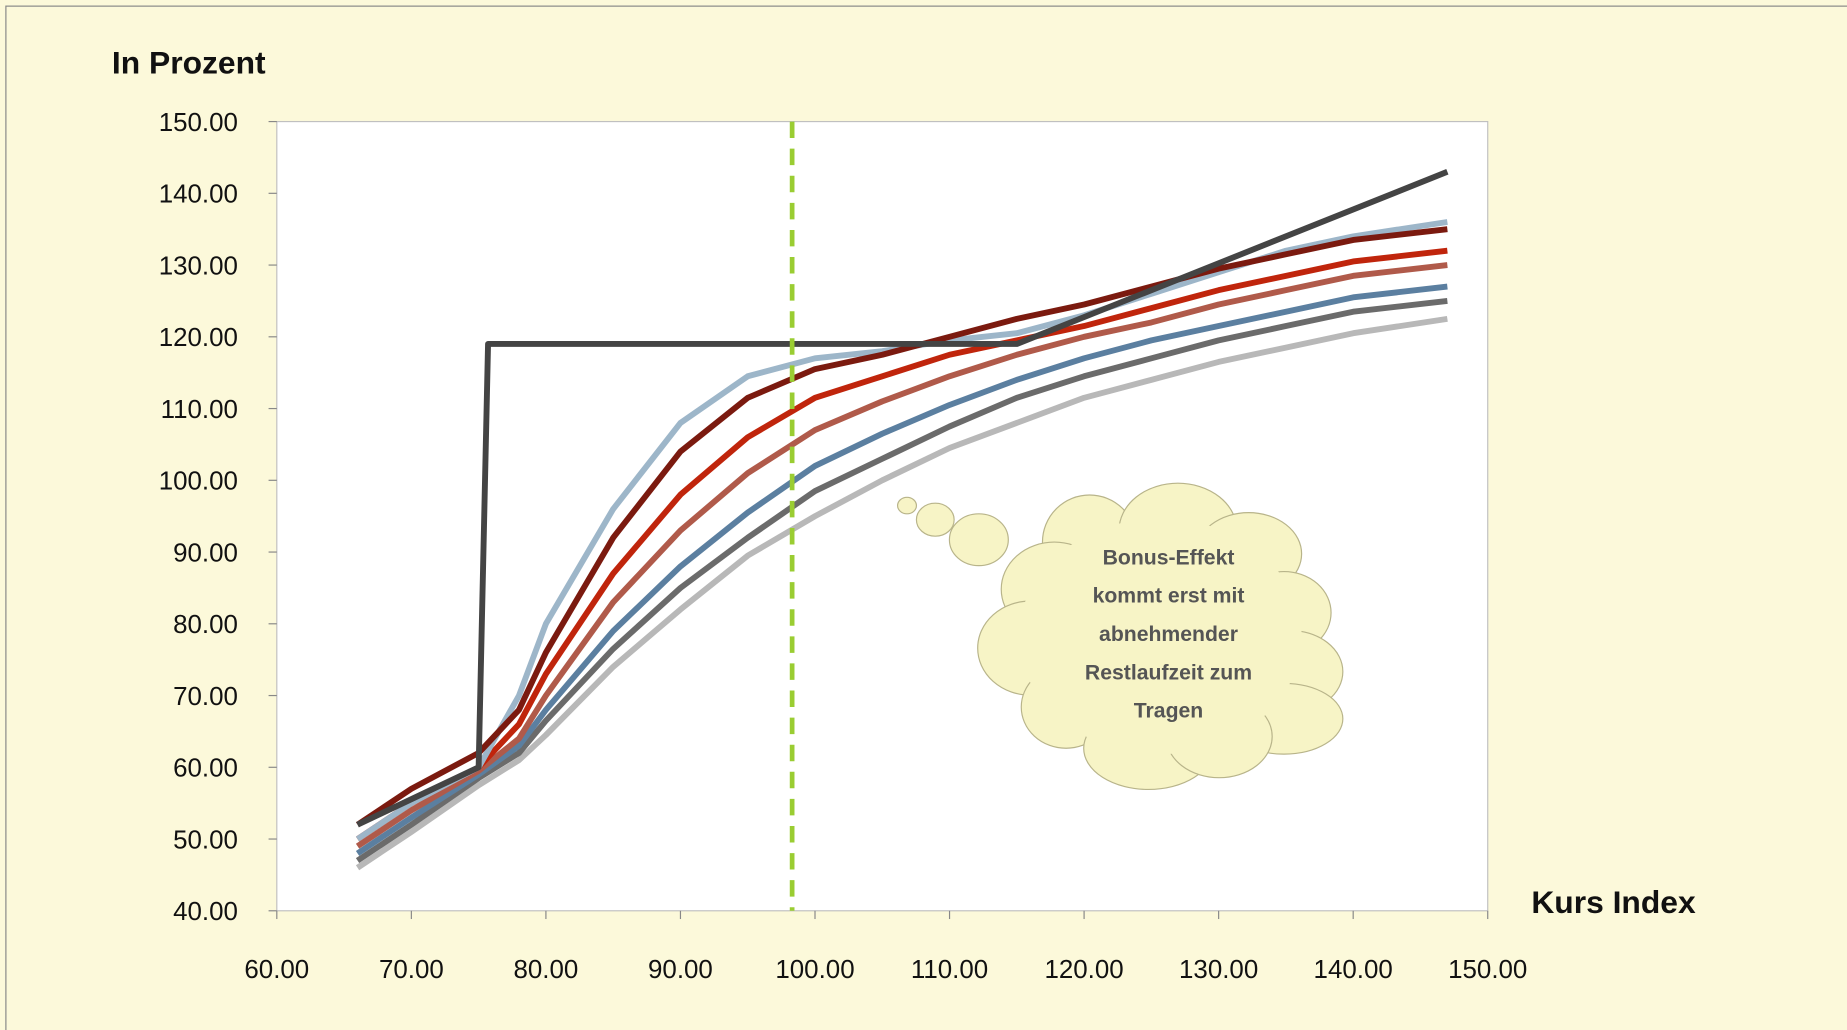 This screenshot has width=1847, height=1030. What do you see at coordinates (198, 482) in the screenshot?
I see `y-tick-label: 100.00` at bounding box center [198, 482].